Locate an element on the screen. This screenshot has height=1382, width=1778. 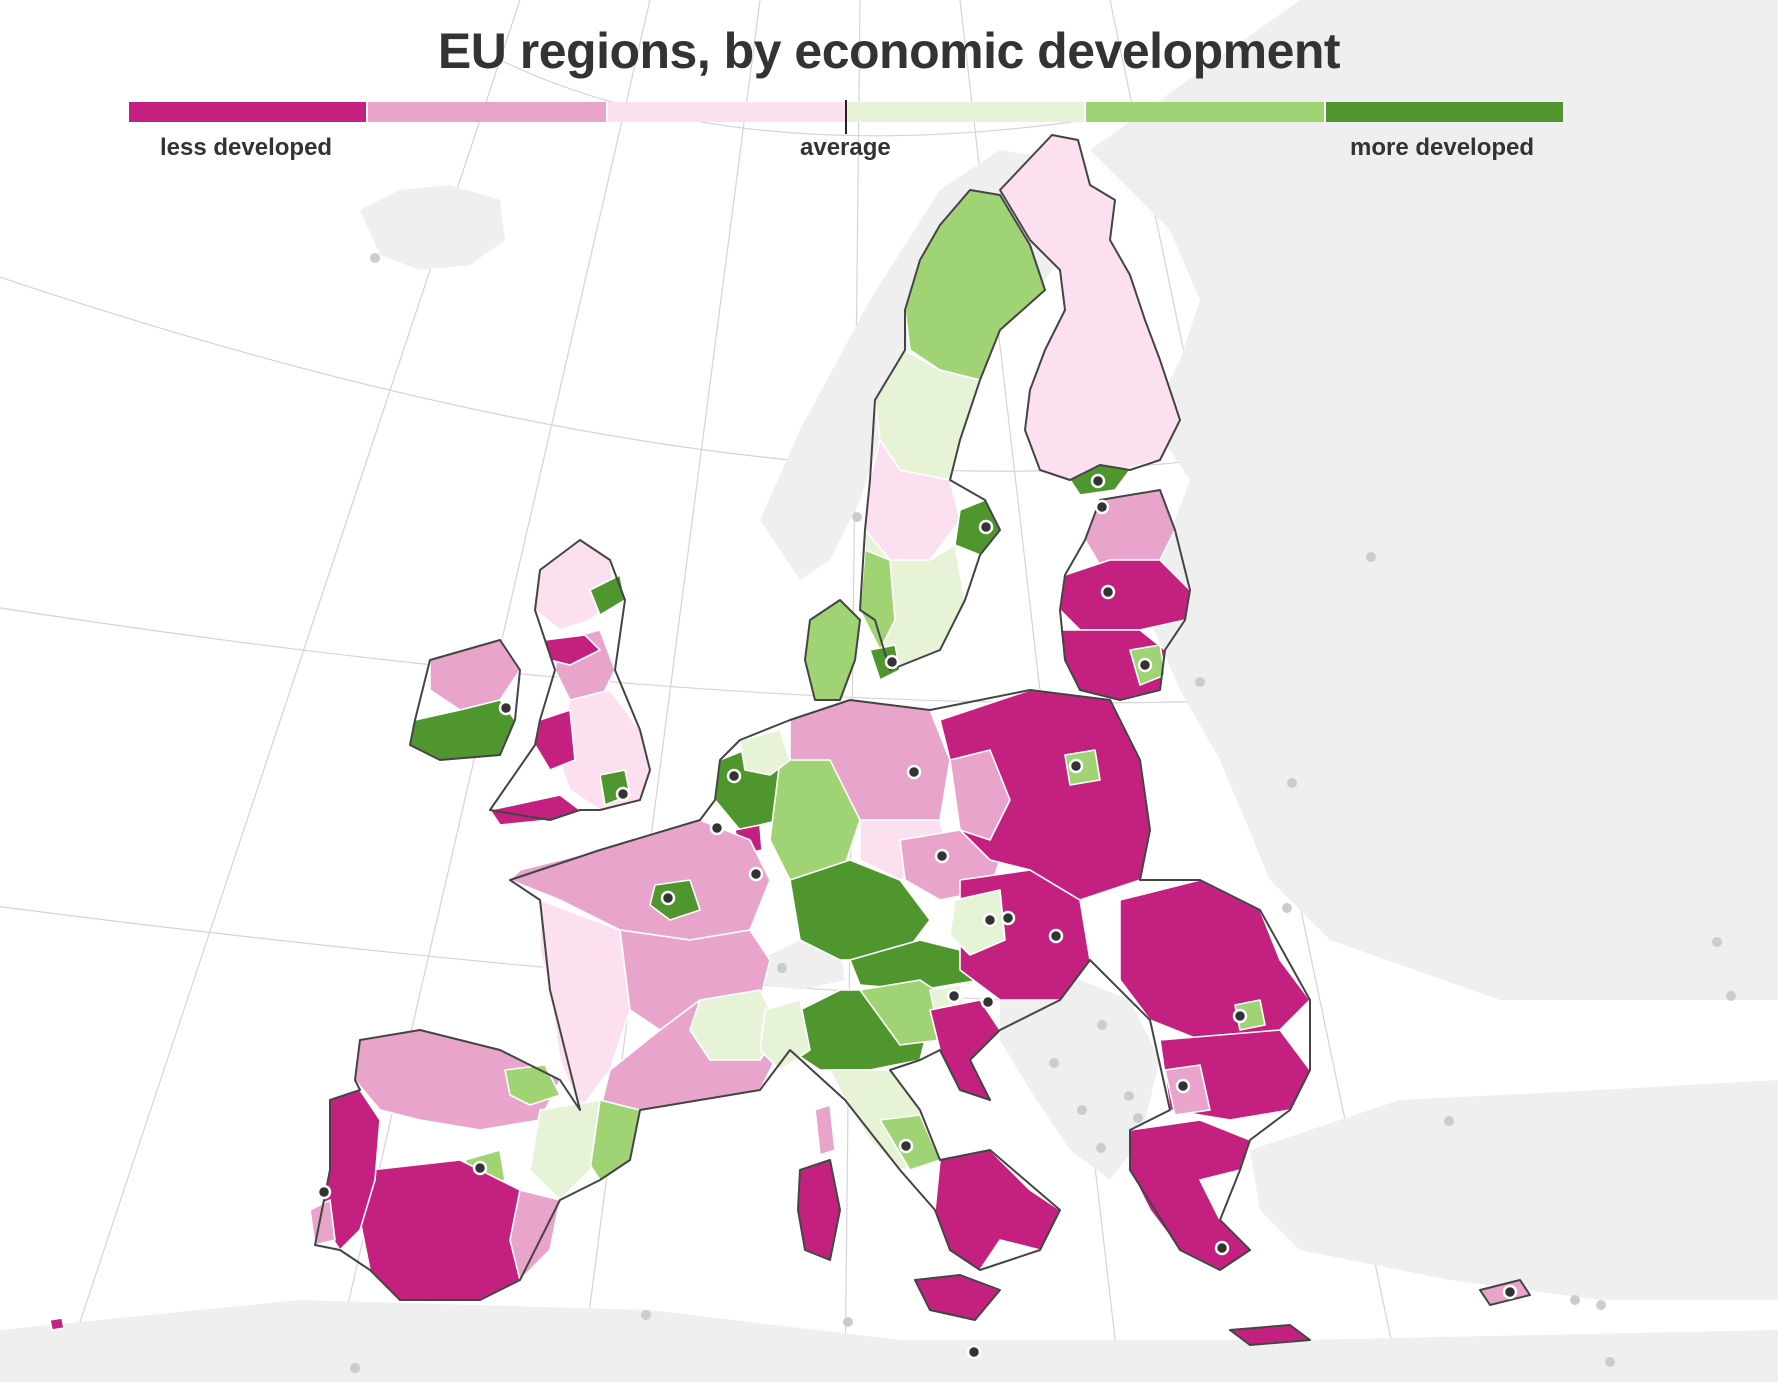
capital-london is located at coordinates (623, 794).